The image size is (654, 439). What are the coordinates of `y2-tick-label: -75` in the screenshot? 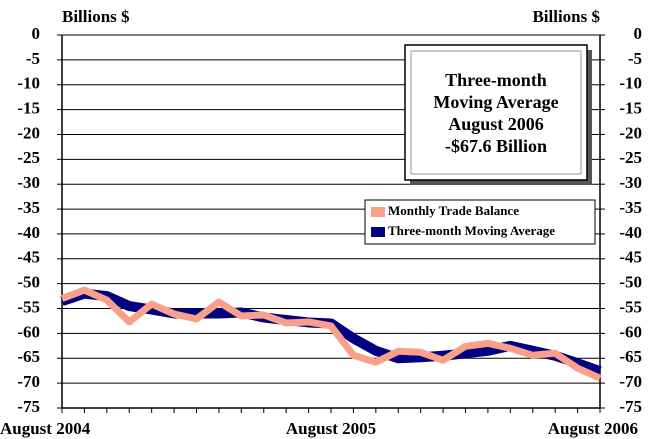 It's located at (630, 406).